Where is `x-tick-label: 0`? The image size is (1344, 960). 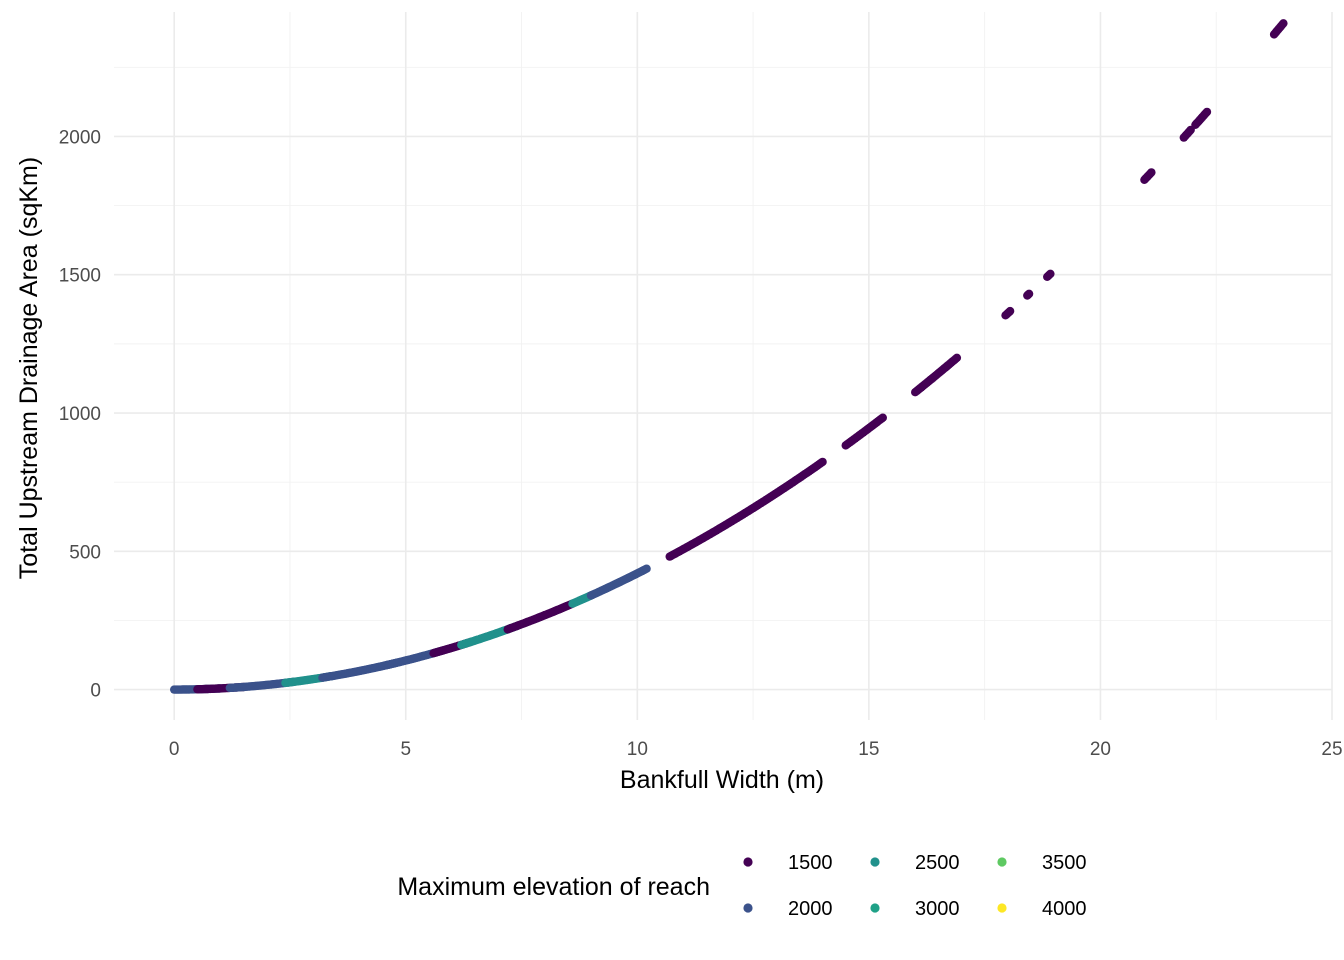
x-tick-label: 0 is located at coordinates (174, 749).